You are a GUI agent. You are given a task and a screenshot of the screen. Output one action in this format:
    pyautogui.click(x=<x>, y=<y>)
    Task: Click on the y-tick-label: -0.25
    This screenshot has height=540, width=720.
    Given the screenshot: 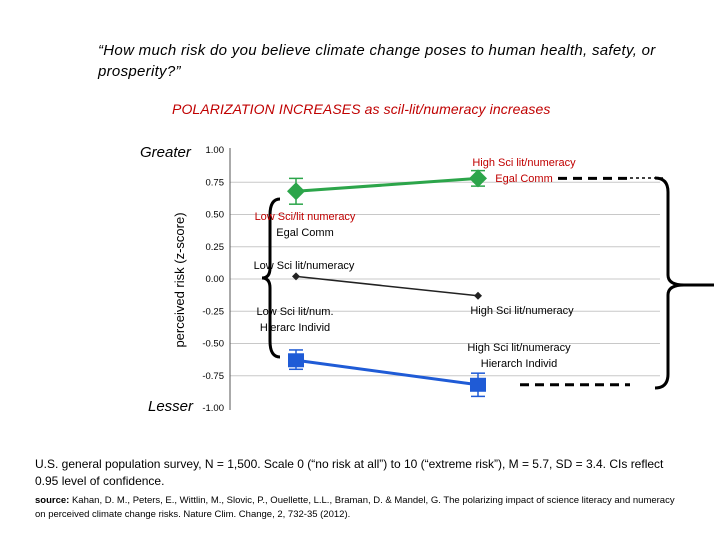 What is the action you would take?
    pyautogui.click(x=213, y=311)
    